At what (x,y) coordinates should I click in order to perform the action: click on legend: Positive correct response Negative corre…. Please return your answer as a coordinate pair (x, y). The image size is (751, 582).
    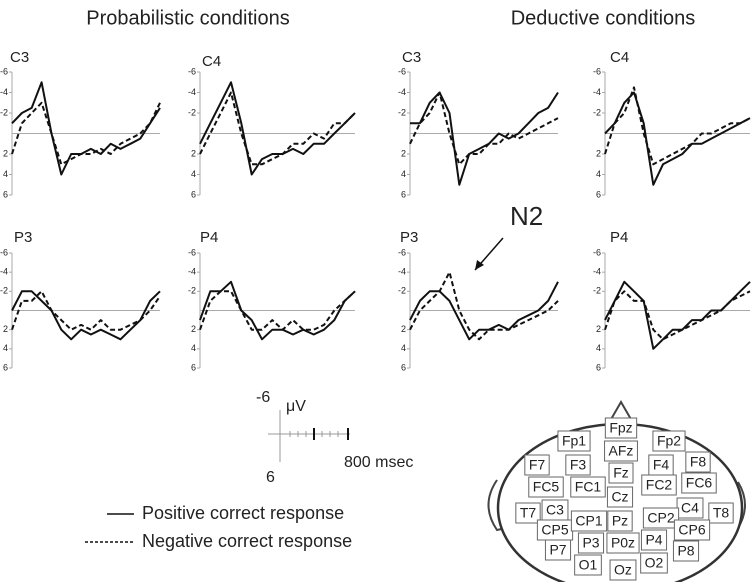
    Looking at the image, I should click on (218, 527).